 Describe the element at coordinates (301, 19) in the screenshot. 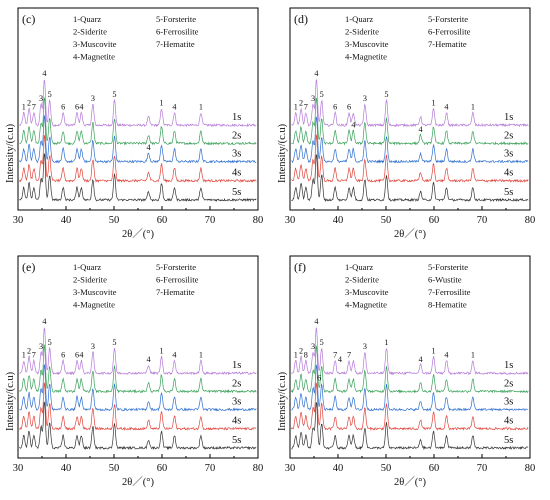

I see `panel-label: (d)` at that location.